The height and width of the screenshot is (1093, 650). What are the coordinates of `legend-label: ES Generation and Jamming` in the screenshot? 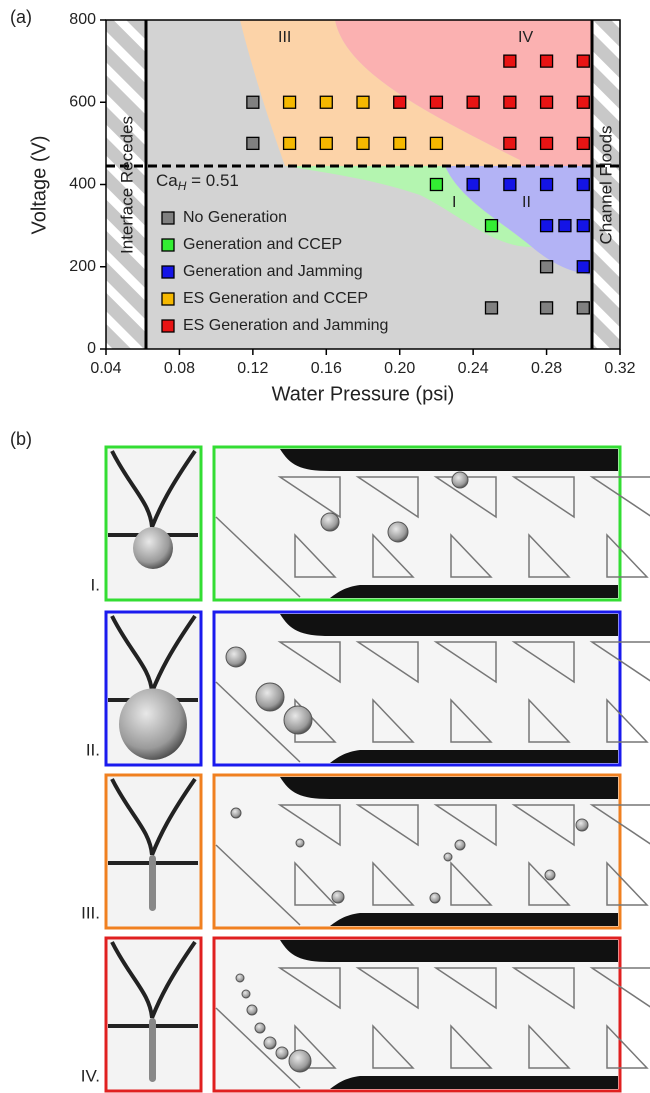 It's located at (285, 325).